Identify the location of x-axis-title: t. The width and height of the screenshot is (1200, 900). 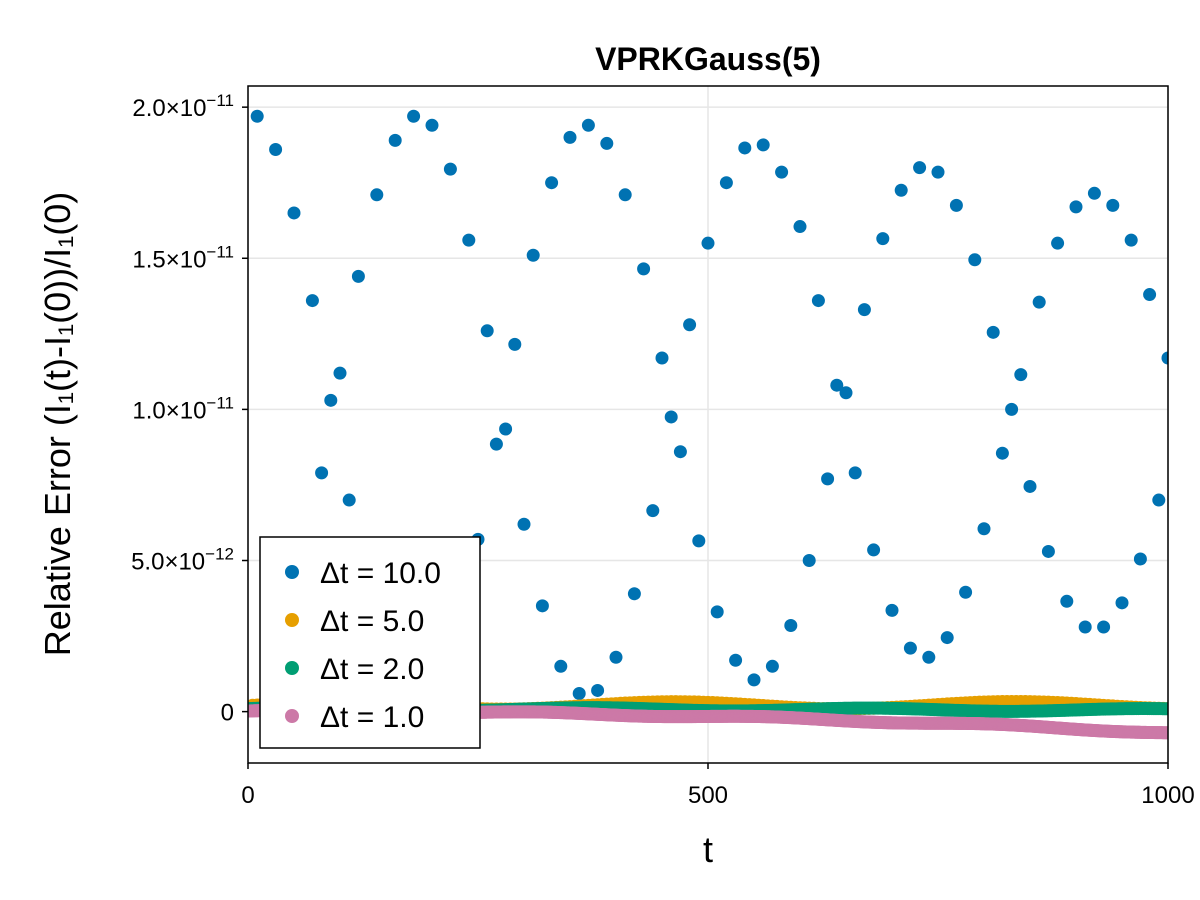
(708, 849).